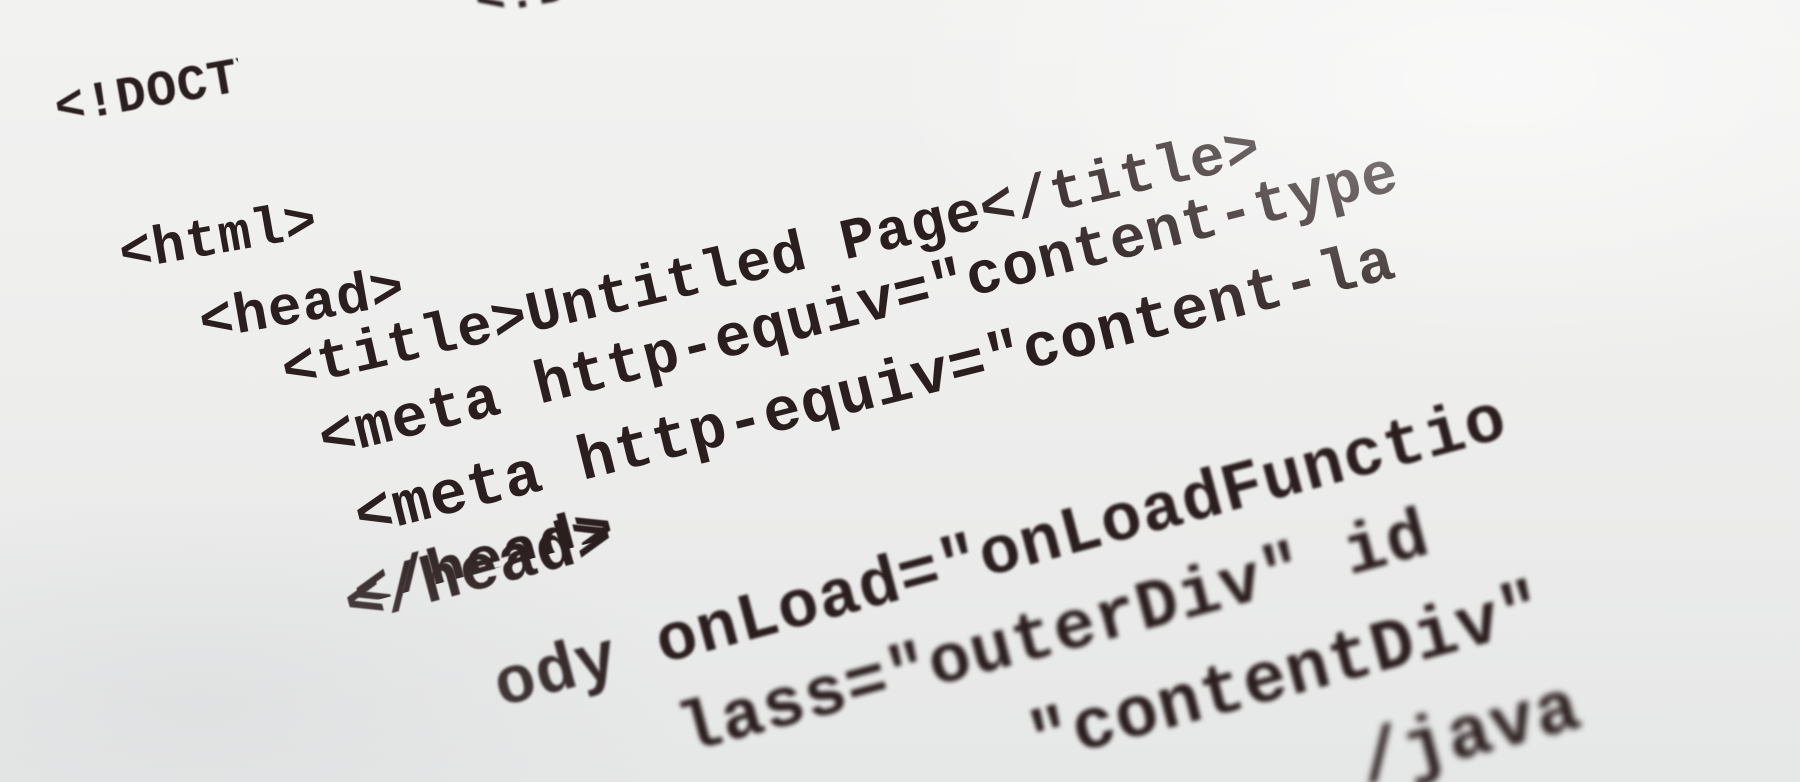 The height and width of the screenshot is (782, 1800). I want to click on code-line-doctype: <!DOCTYPE HTML P, so click(300, 69).